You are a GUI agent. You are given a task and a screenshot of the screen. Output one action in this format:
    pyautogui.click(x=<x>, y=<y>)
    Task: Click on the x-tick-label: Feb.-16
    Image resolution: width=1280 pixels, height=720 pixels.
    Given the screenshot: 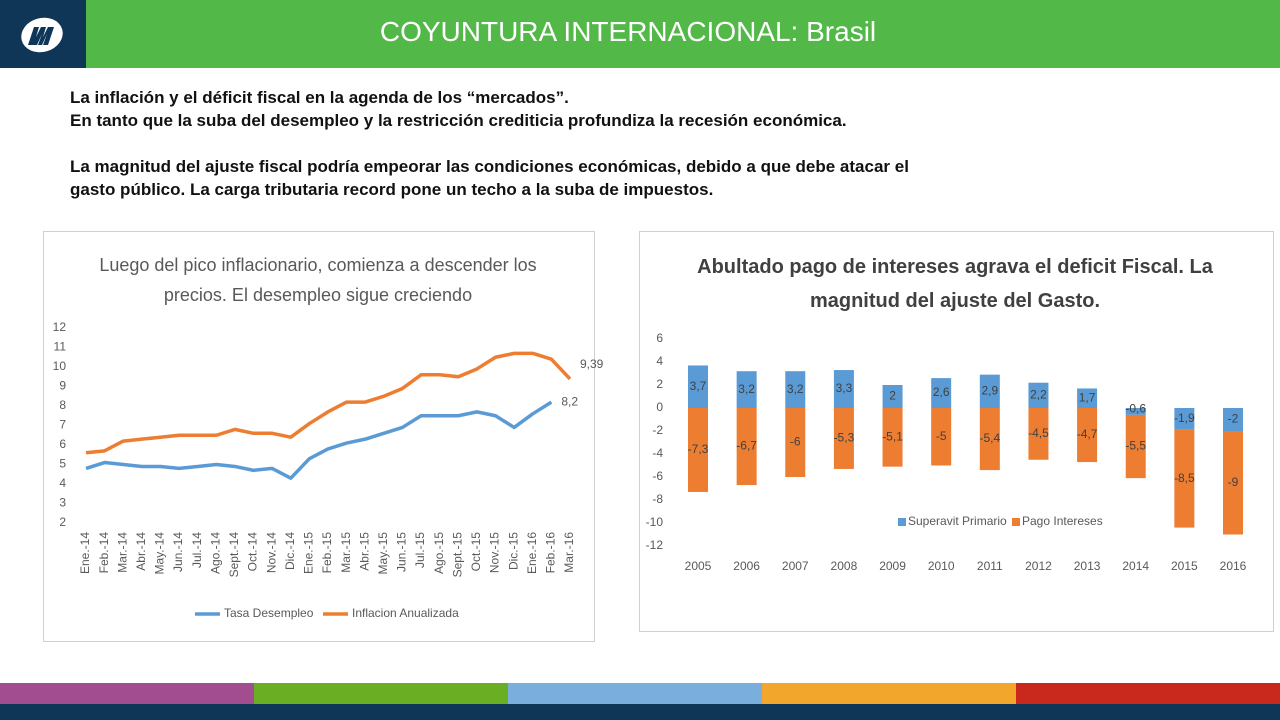 What is the action you would take?
    pyautogui.click(x=551, y=553)
    